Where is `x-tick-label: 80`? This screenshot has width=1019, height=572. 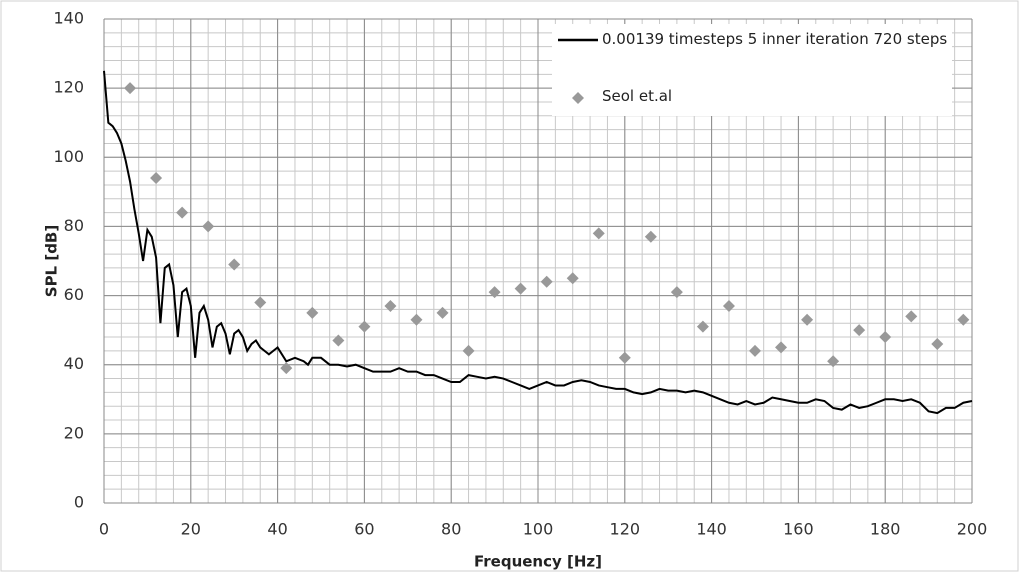
x-tick-label: 80 is located at coordinates (451, 529).